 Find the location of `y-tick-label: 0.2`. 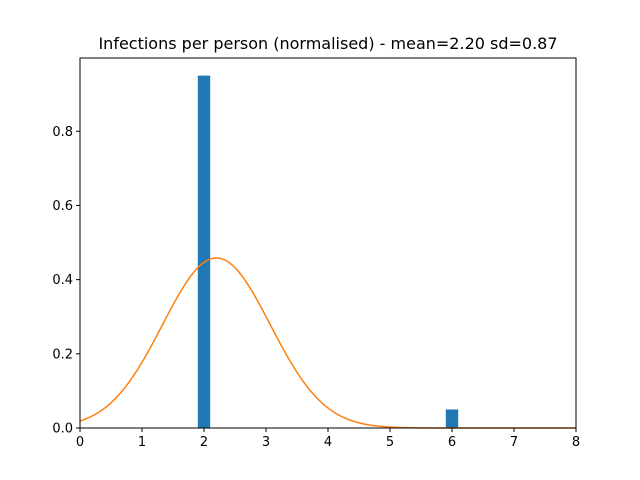

y-tick-label: 0.2 is located at coordinates (62, 354).